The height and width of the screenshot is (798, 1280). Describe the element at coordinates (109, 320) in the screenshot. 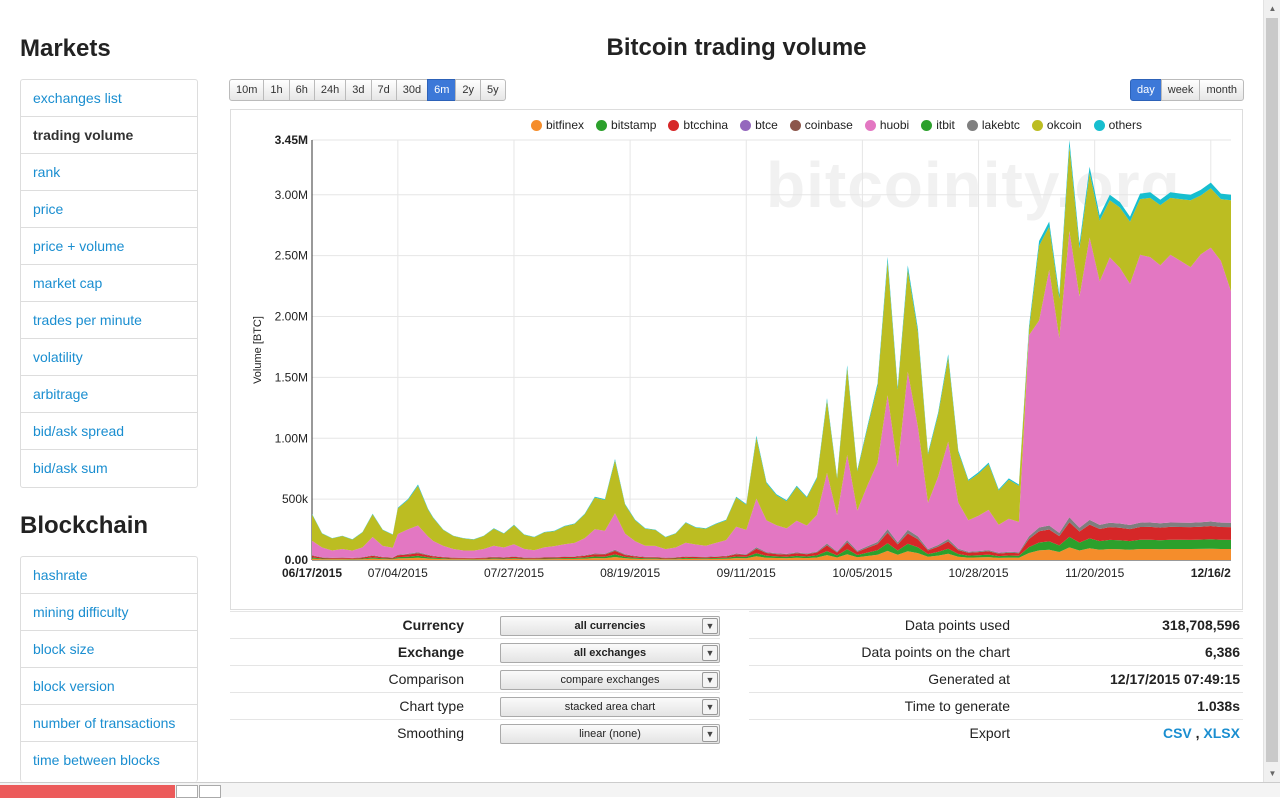

I see `sidebar-item-trades-per-minute: trades per minute` at that location.